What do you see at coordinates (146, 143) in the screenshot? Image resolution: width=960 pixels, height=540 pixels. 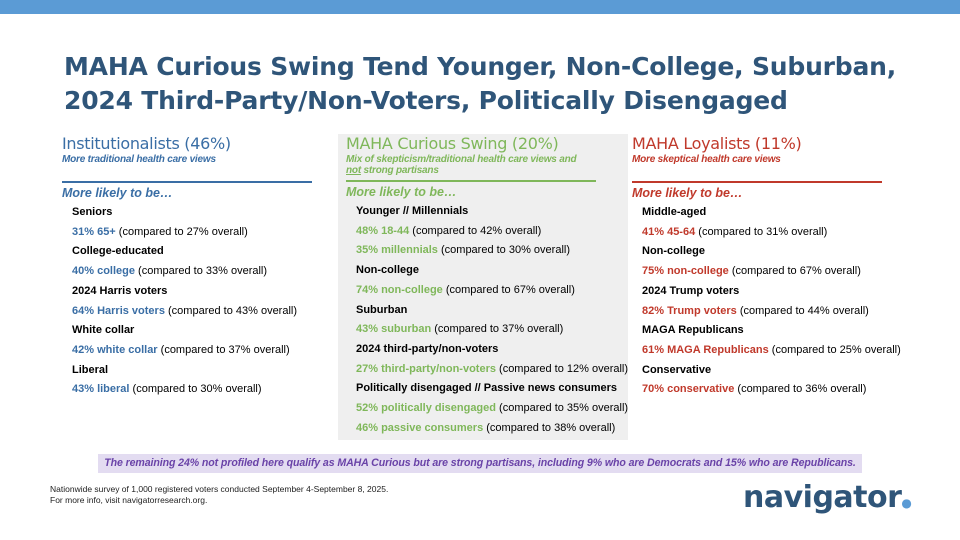 I see `segment-heading: Institutionalists (46%)` at bounding box center [146, 143].